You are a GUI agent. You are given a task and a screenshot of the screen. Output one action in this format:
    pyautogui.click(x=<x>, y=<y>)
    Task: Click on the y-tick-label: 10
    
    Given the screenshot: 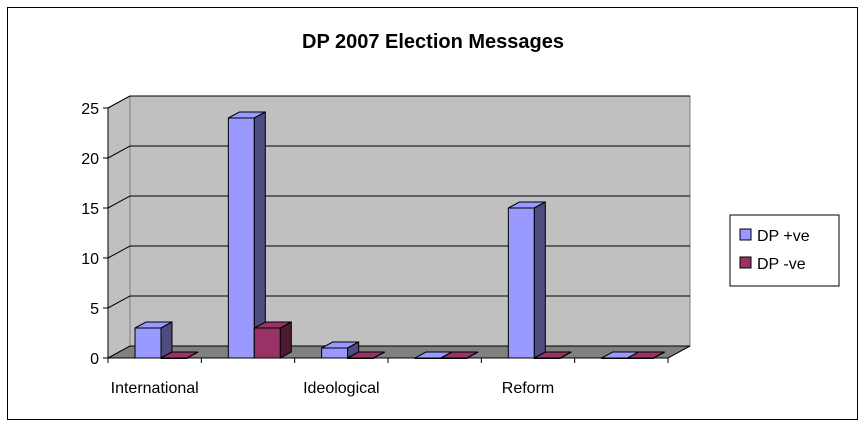 What is the action you would take?
    pyautogui.click(x=90, y=259)
    